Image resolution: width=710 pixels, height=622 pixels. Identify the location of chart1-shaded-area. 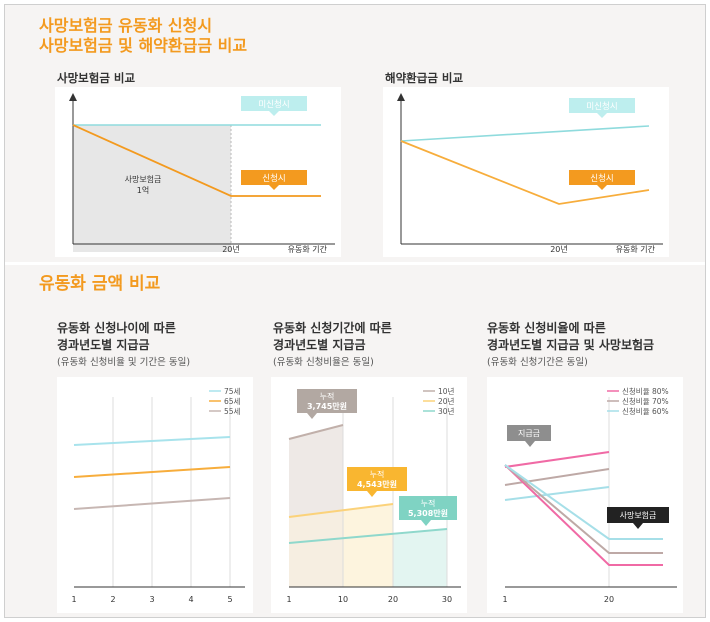
(152, 188).